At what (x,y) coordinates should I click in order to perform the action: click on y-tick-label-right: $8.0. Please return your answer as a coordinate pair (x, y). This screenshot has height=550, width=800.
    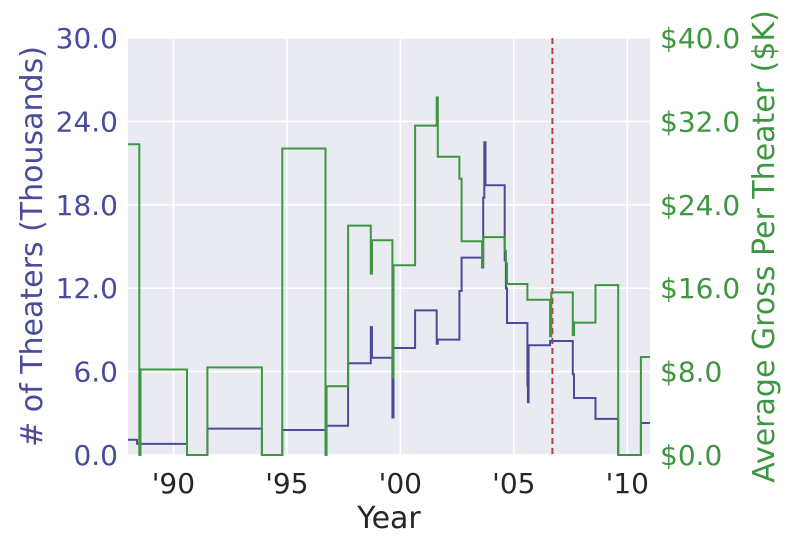
    Looking at the image, I should click on (691, 372).